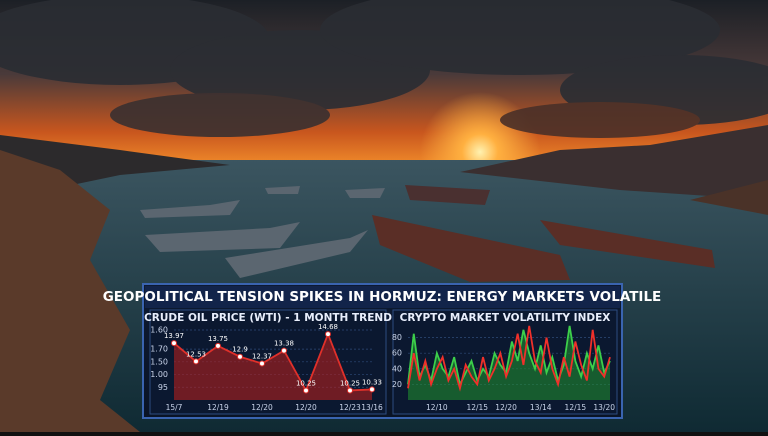 The image size is (768, 436). What do you see at coordinates (159, 349) in the screenshot?
I see `y-tick-label: 1.70` at bounding box center [159, 349].